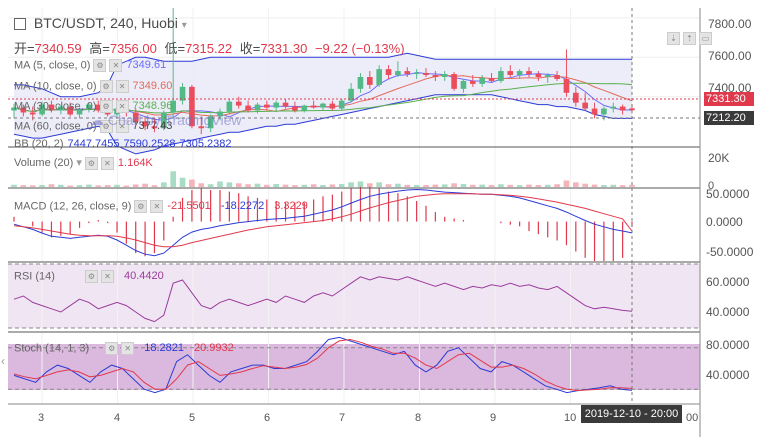 The height and width of the screenshot is (437, 768). I want to click on ma30-label: MA (30, close, 0), so click(55, 106).